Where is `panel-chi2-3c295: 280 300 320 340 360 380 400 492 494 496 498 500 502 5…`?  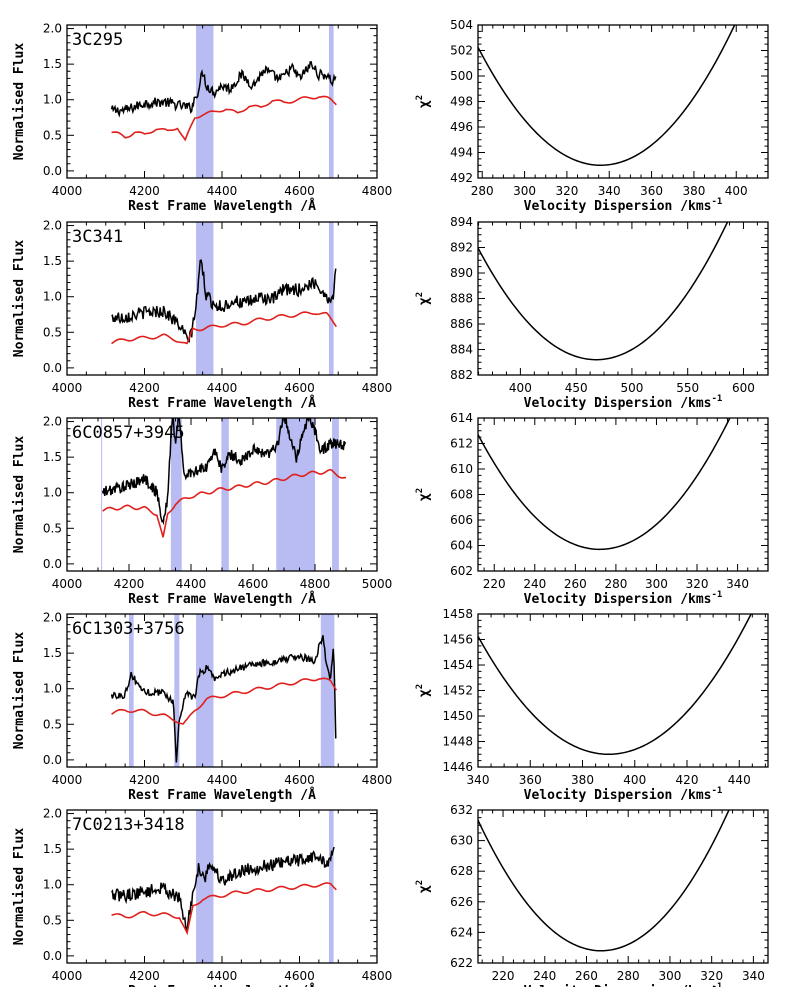 panel-chi2-3c295: 280 300 320 340 360 380 400 492 494 496 498 500 502 5… is located at coordinates (592, 116).